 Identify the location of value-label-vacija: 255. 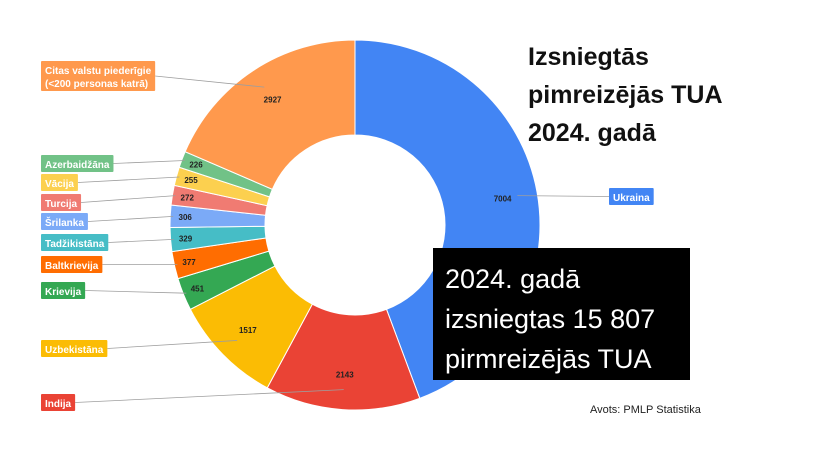
(191, 180).